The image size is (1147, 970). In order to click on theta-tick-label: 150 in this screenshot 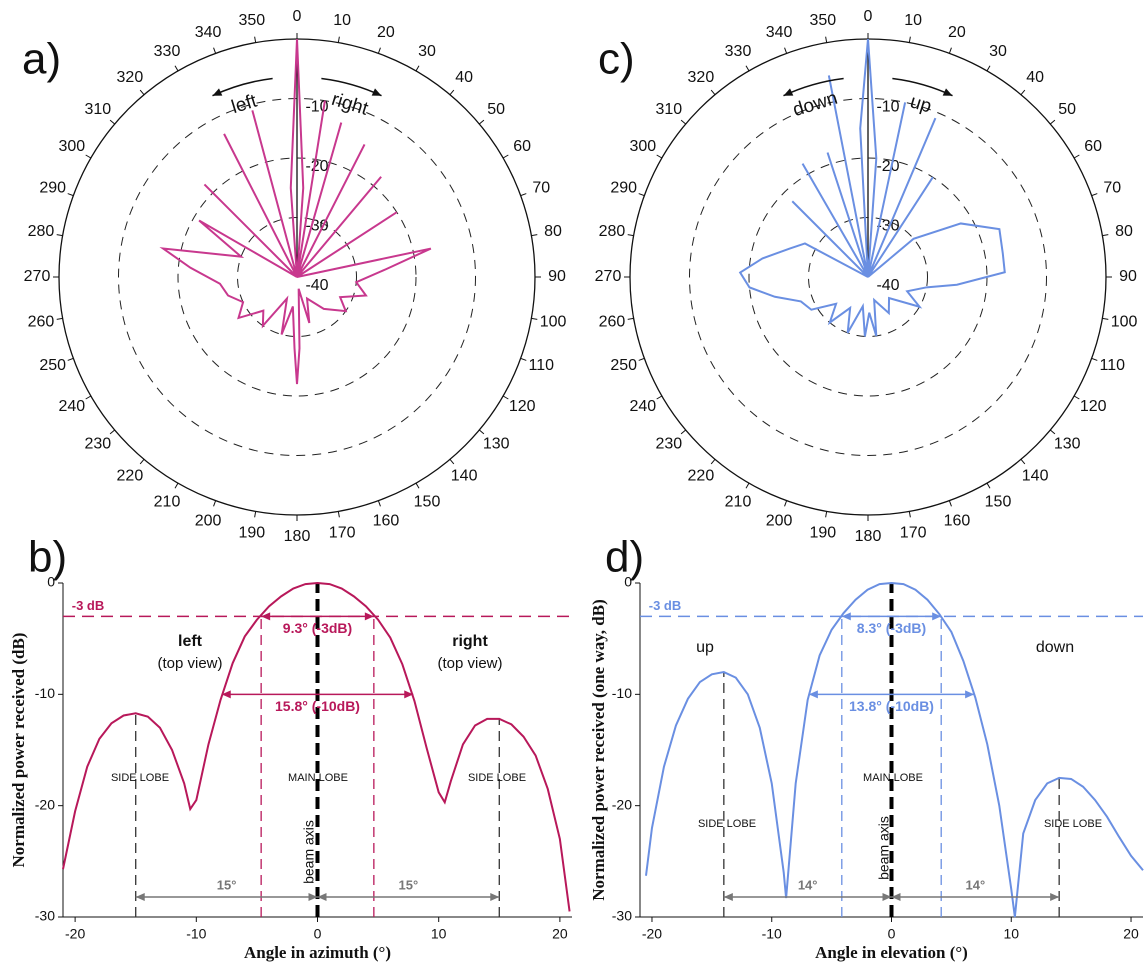, I will do `click(998, 501)`.